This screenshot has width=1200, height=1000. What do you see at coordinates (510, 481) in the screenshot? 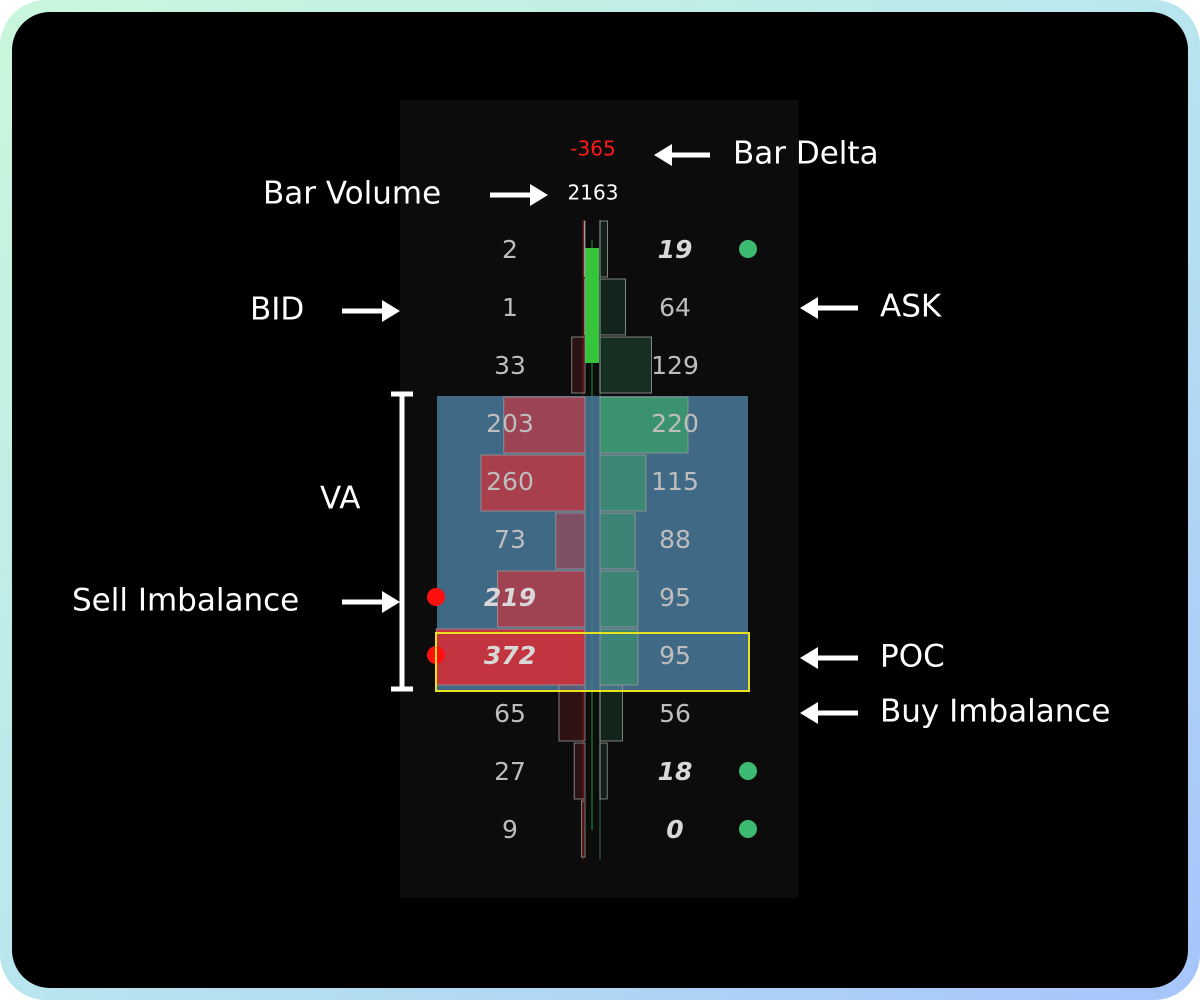
I see `bid-value: 260` at bounding box center [510, 481].